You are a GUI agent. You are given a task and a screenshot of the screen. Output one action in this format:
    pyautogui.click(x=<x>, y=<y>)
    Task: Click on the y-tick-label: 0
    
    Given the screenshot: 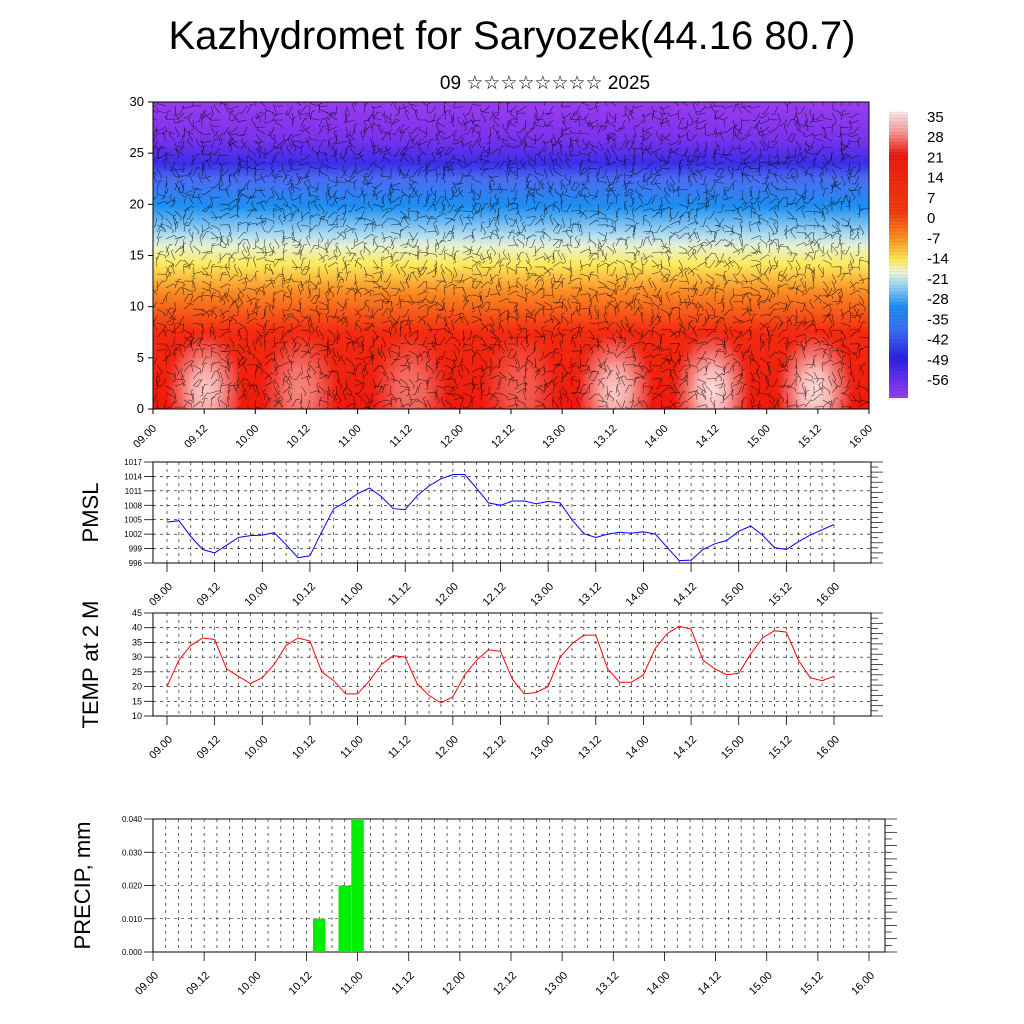 What is the action you would take?
    pyautogui.click(x=140, y=408)
    